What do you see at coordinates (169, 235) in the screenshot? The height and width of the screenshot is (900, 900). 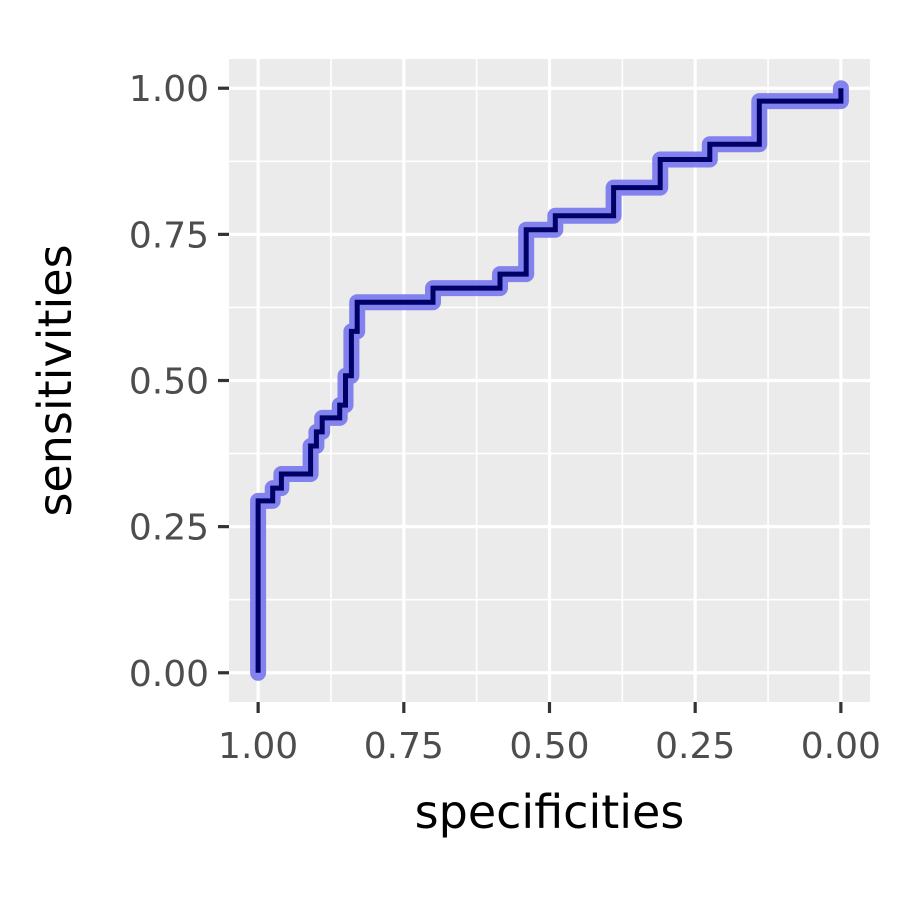 I see `y-tick-label: 0.75` at bounding box center [169, 235].